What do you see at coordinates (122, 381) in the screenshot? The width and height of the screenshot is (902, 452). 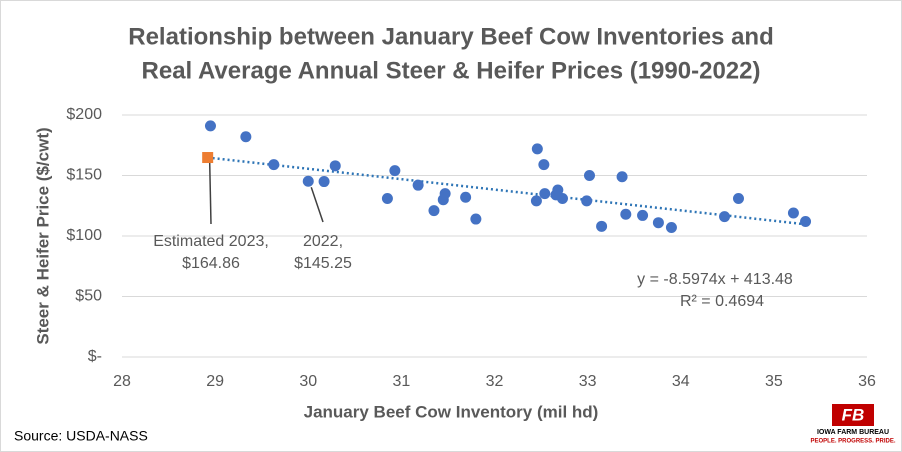 I see `x-tick-label: 28` at bounding box center [122, 381].